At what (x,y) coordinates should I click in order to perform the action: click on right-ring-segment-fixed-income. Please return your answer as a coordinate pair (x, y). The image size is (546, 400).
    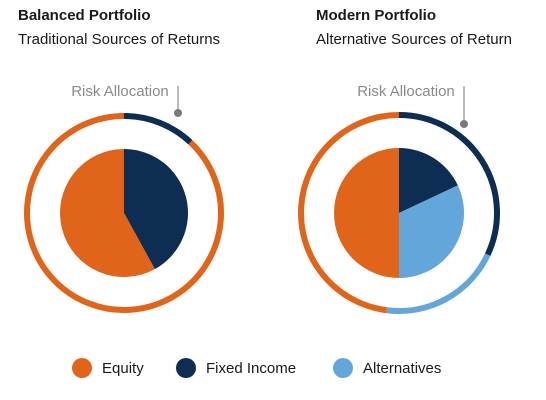
    Looking at the image, I should click on (449, 184).